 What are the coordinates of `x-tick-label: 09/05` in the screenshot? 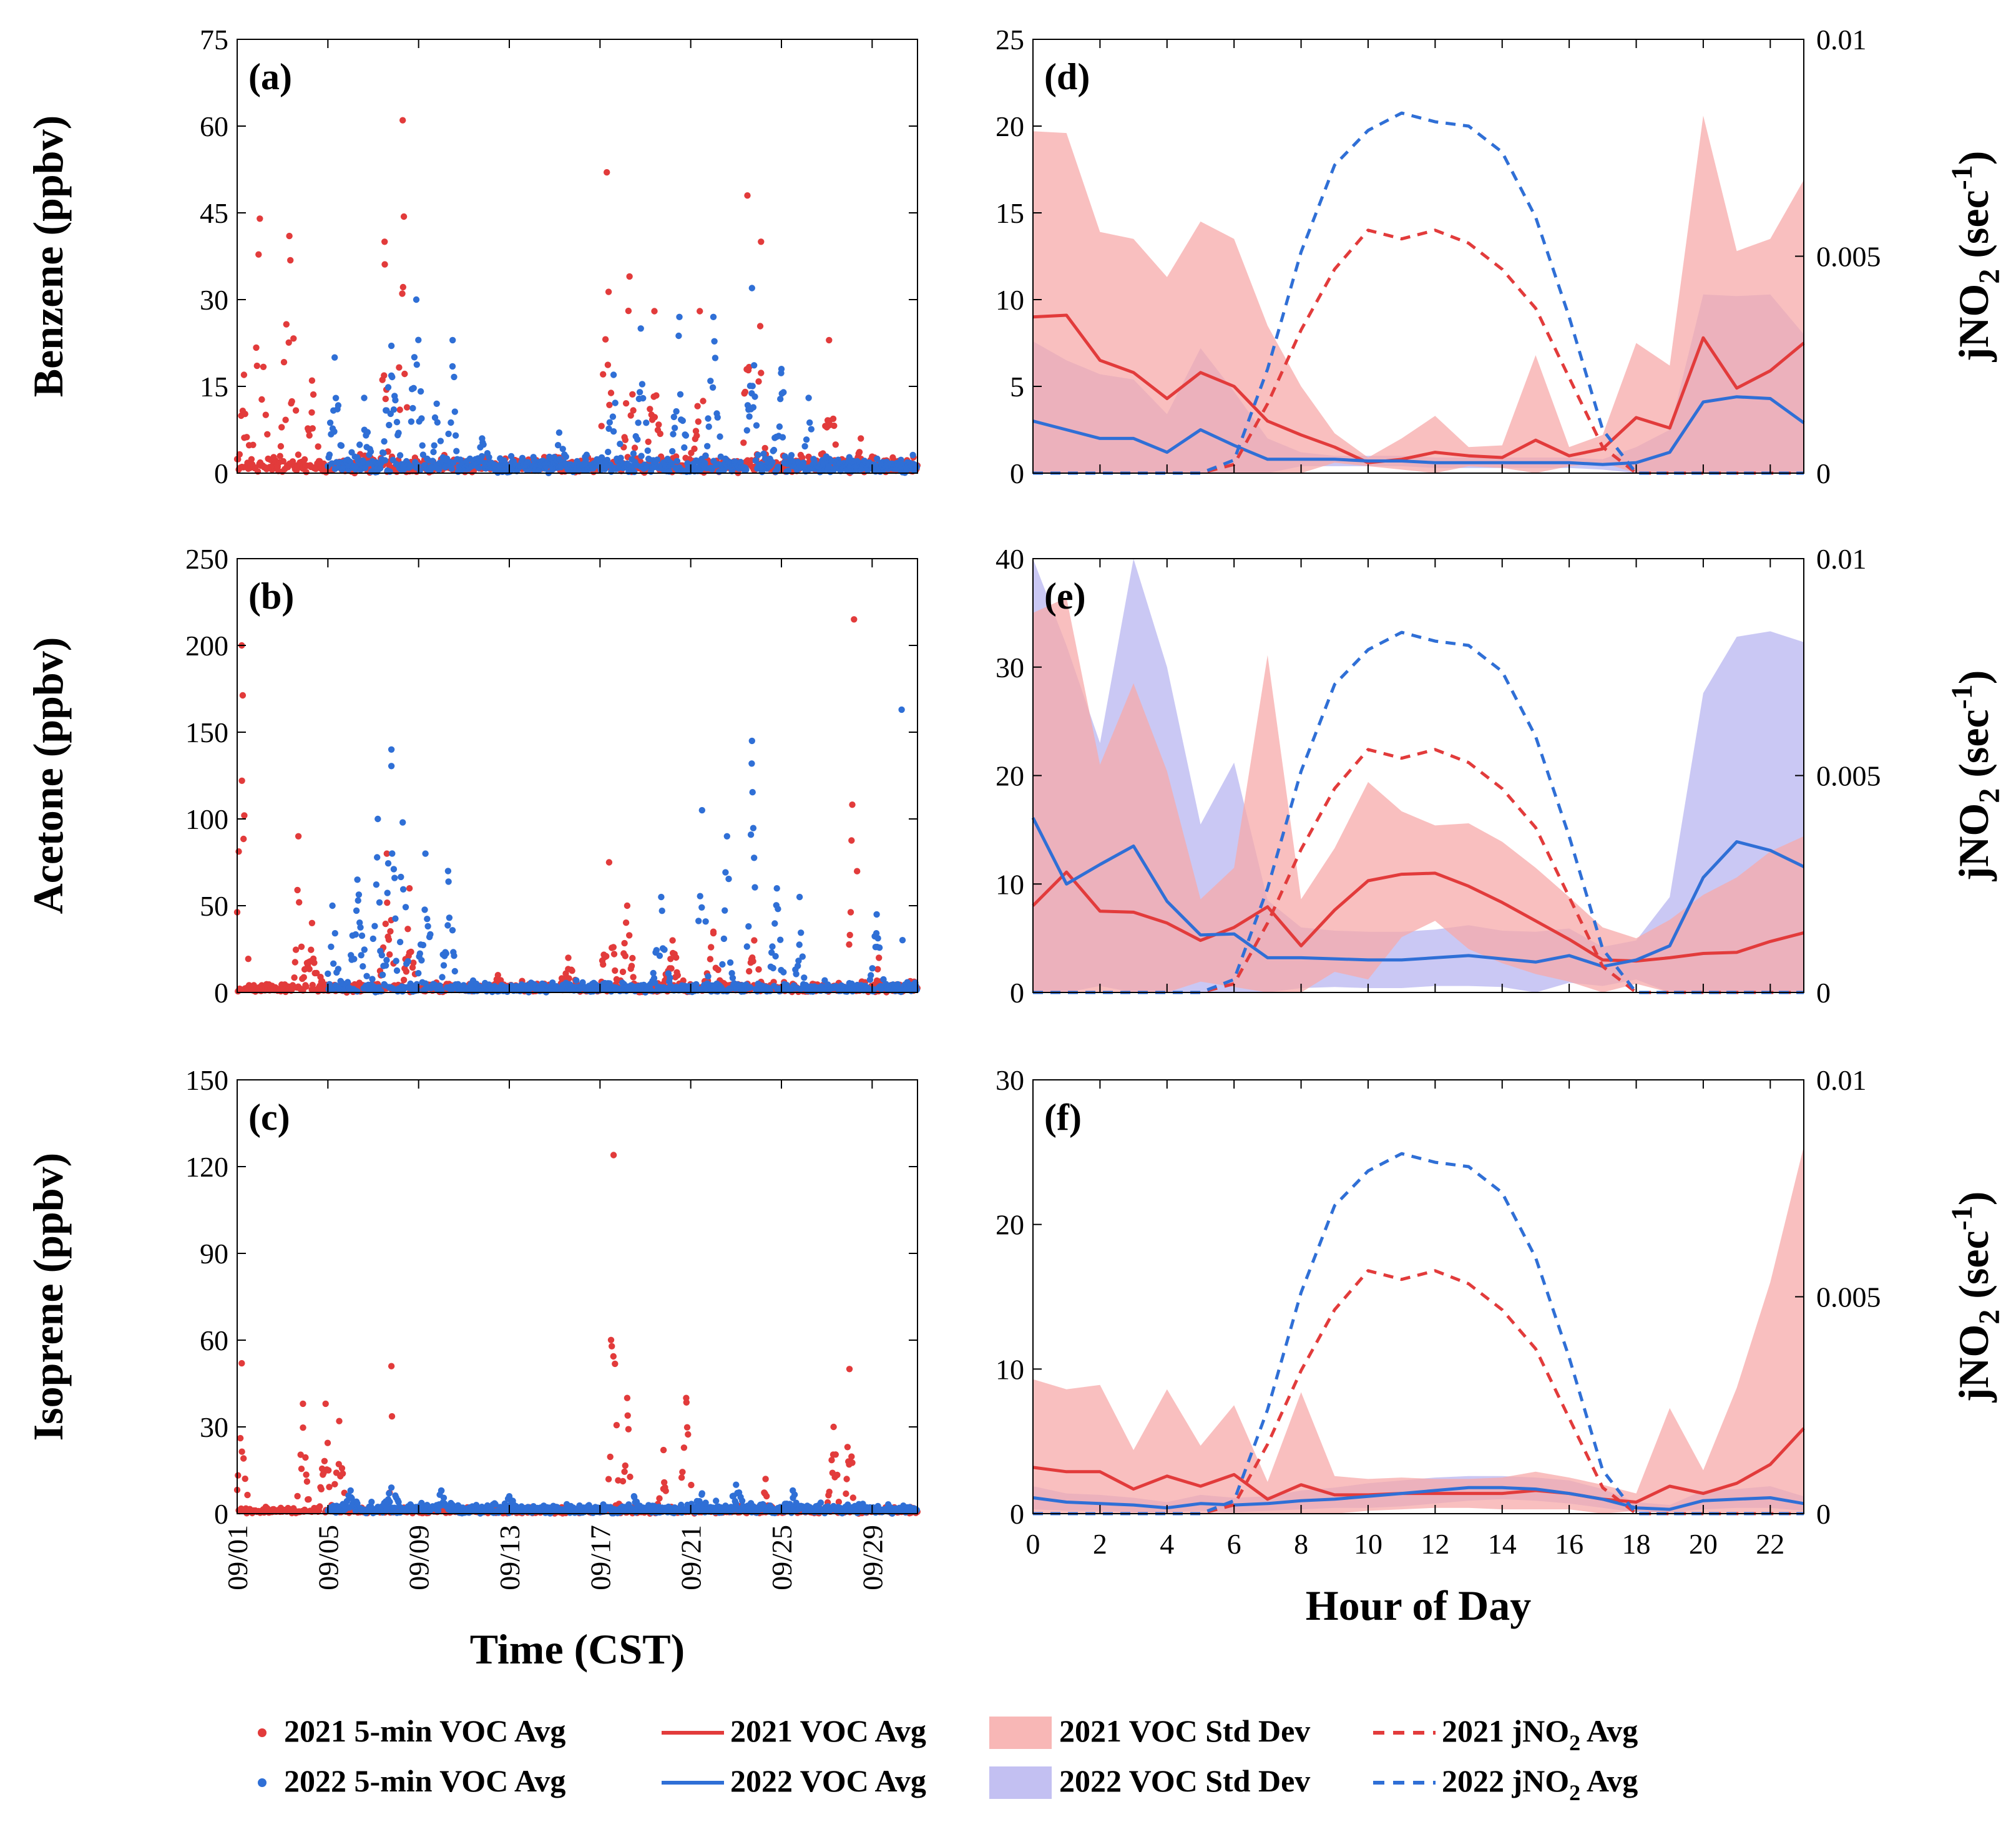 It's located at (328, 1557).